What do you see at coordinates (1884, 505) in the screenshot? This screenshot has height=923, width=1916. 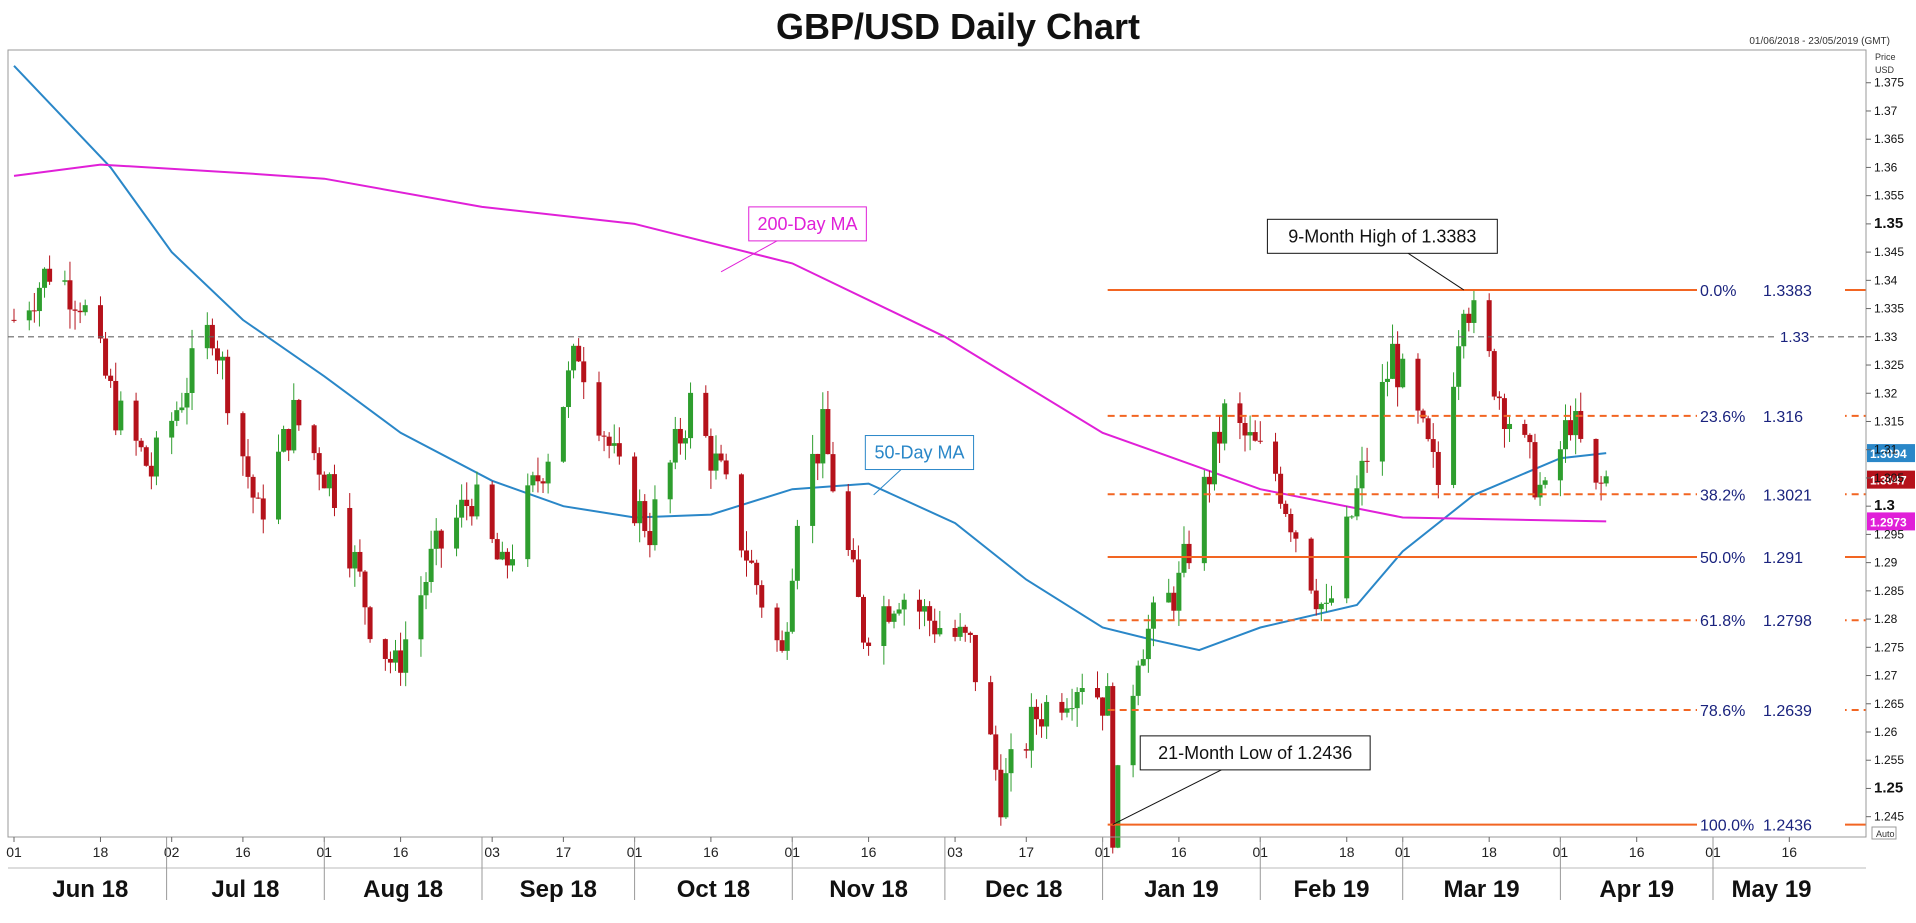 I see `y-tick-label: 1.3` at bounding box center [1884, 505].